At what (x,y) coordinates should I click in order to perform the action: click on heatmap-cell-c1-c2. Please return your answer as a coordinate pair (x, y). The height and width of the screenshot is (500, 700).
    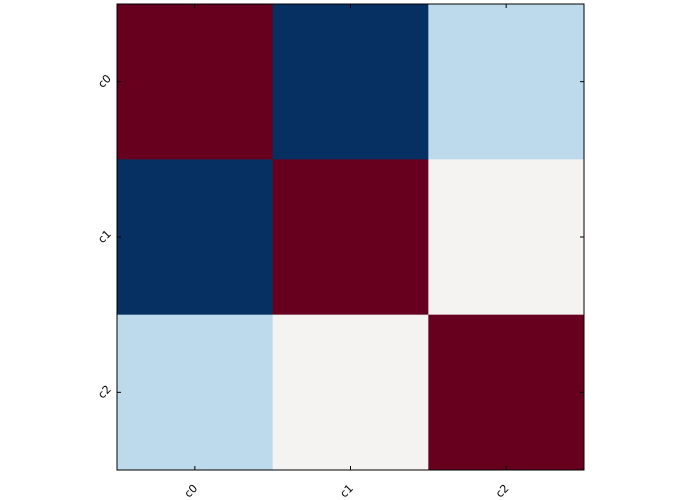
    Looking at the image, I should click on (506, 237).